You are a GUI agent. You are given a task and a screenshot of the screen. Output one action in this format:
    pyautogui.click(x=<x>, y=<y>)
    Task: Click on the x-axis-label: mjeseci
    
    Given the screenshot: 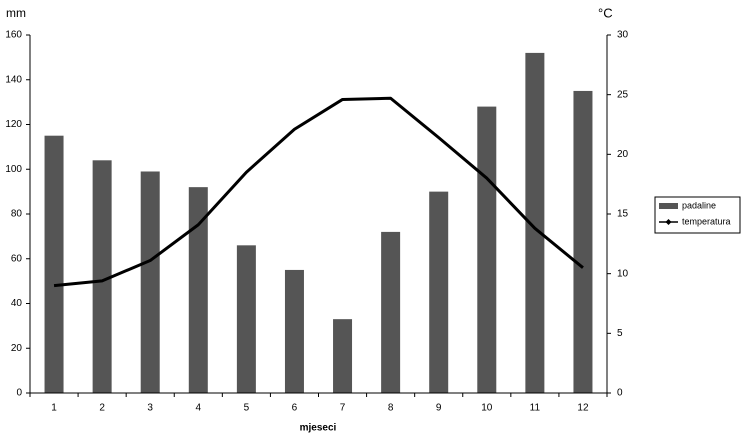 What is the action you would take?
    pyautogui.click(x=318, y=428)
    